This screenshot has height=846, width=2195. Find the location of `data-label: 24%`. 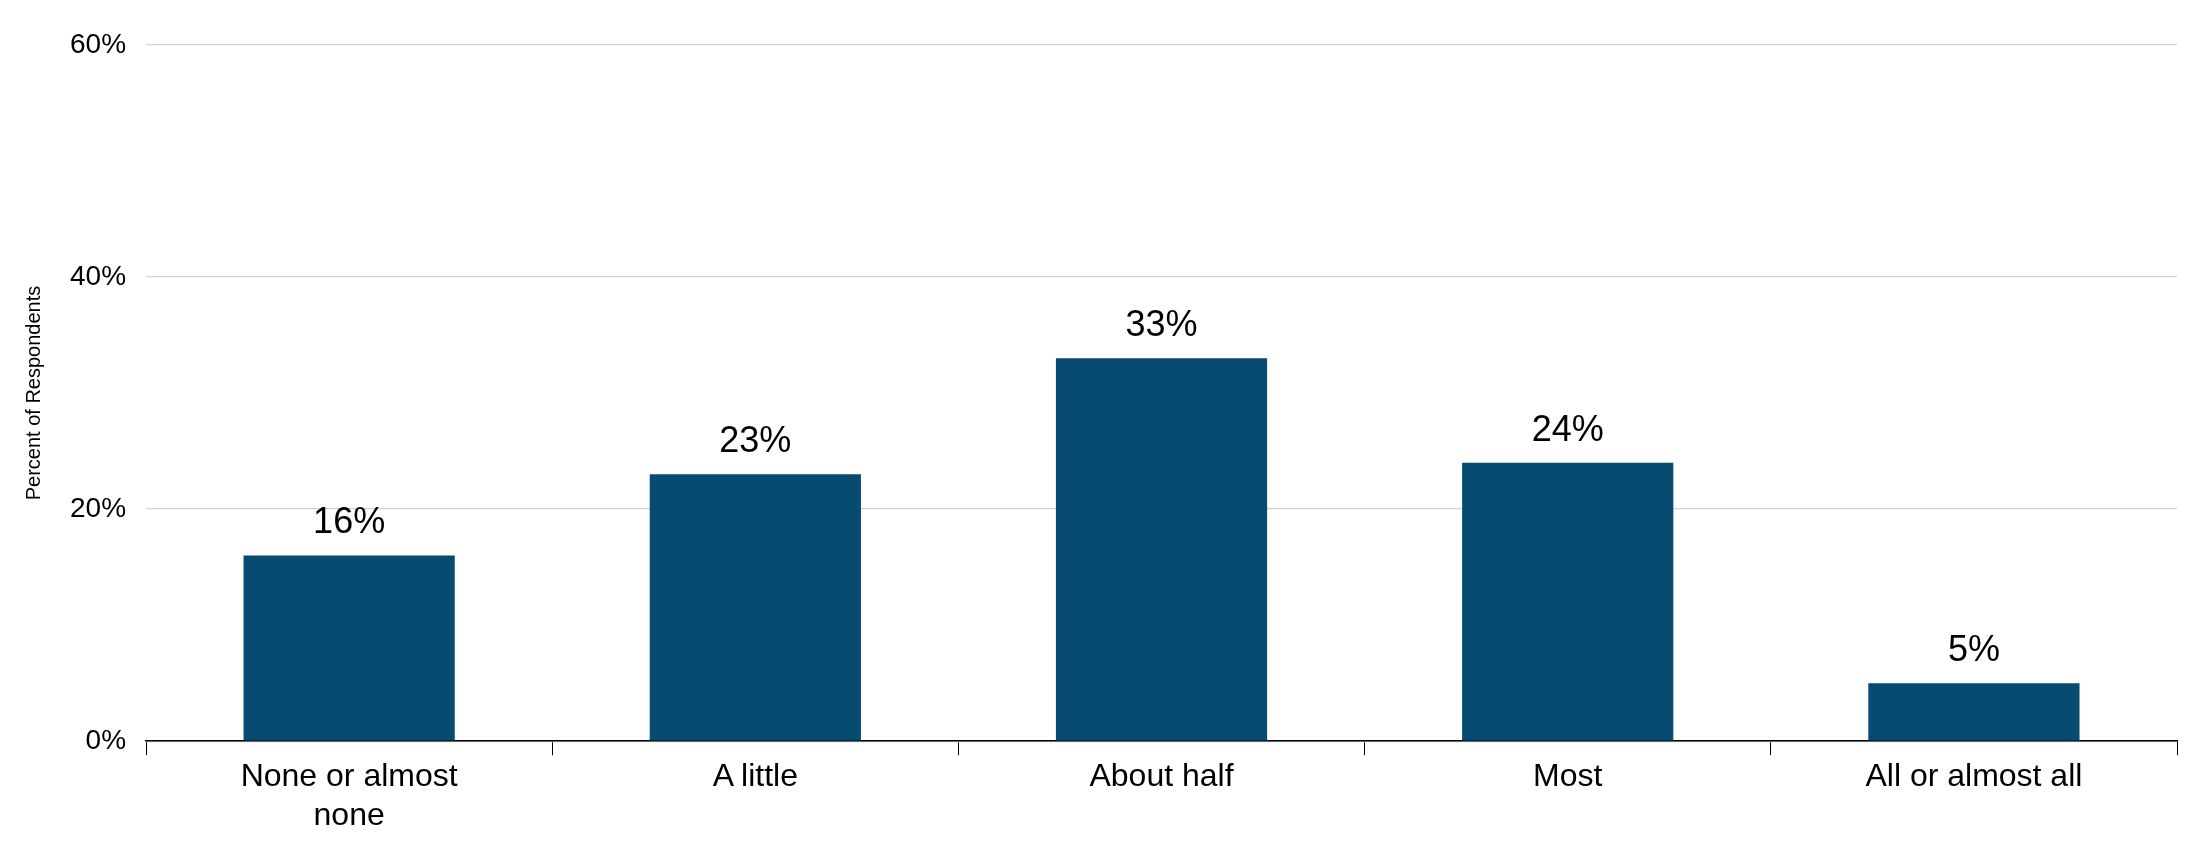

data-label: 24% is located at coordinates (1567, 428).